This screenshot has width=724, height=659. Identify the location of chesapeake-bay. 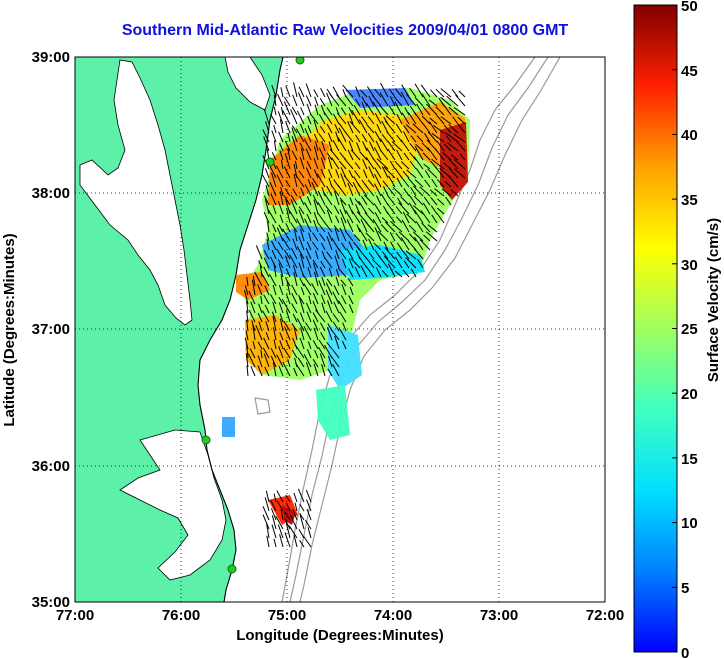
(136, 192).